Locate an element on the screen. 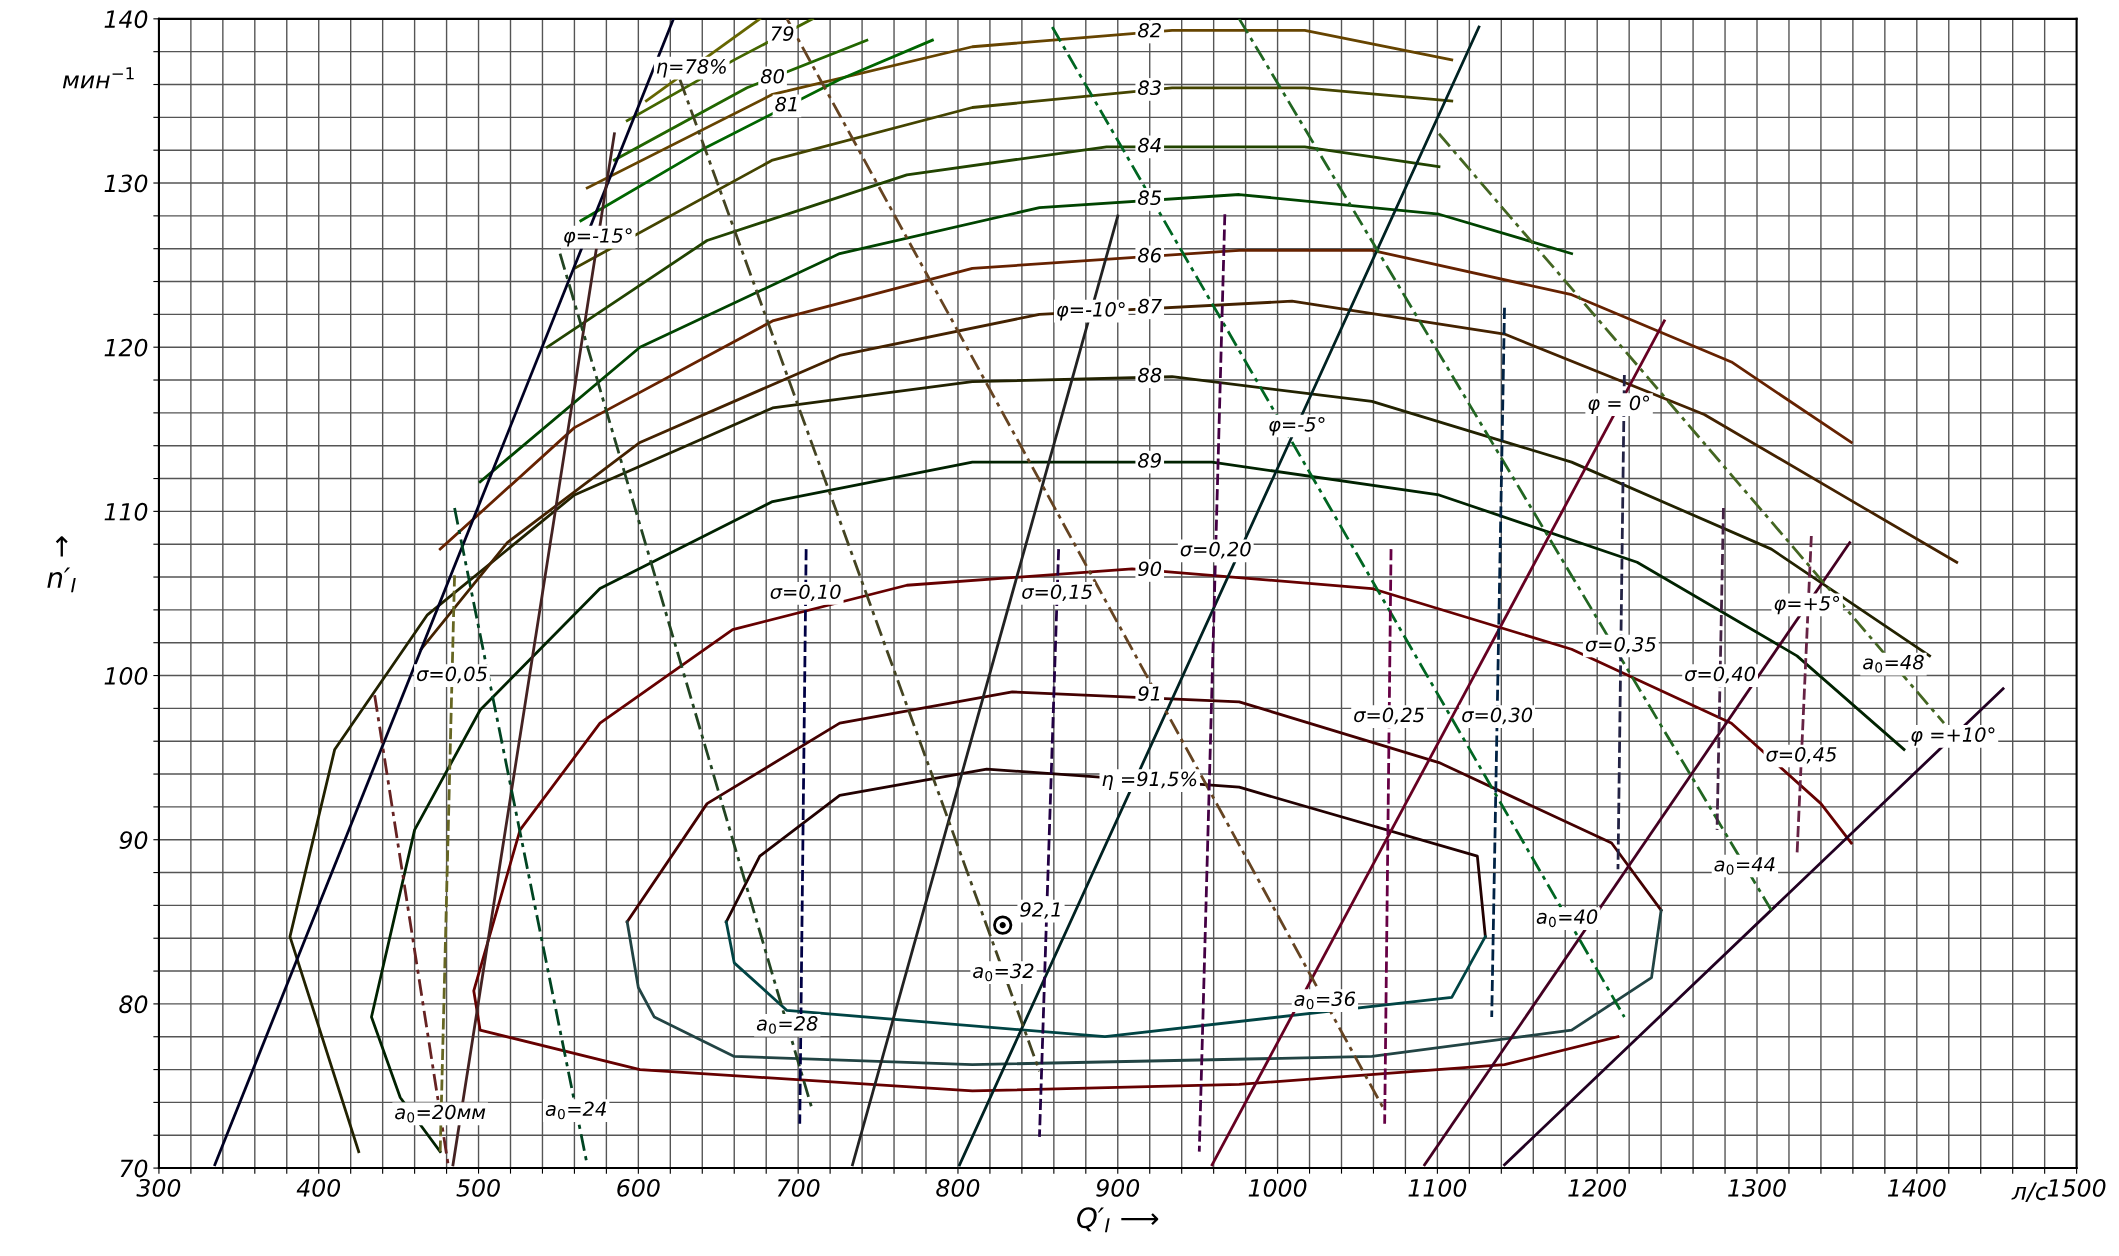 The width and height of the screenshot is (2119, 1256). y-tick-label: 70 is located at coordinates (134, 1168).